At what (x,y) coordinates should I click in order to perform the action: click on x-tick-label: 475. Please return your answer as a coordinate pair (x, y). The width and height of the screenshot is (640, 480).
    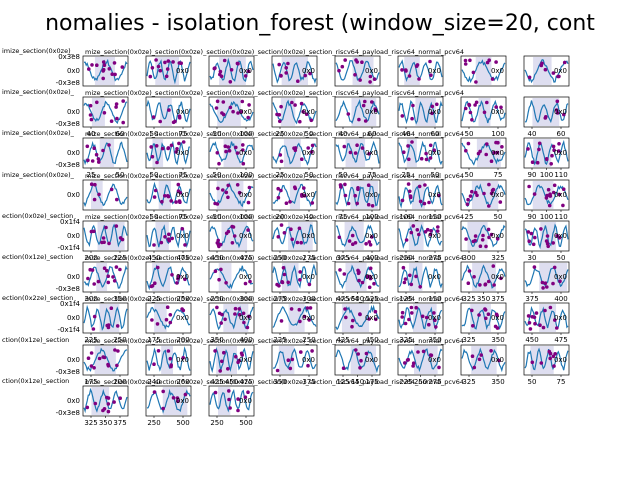
    Looking at the image, I should click on (560, 340).